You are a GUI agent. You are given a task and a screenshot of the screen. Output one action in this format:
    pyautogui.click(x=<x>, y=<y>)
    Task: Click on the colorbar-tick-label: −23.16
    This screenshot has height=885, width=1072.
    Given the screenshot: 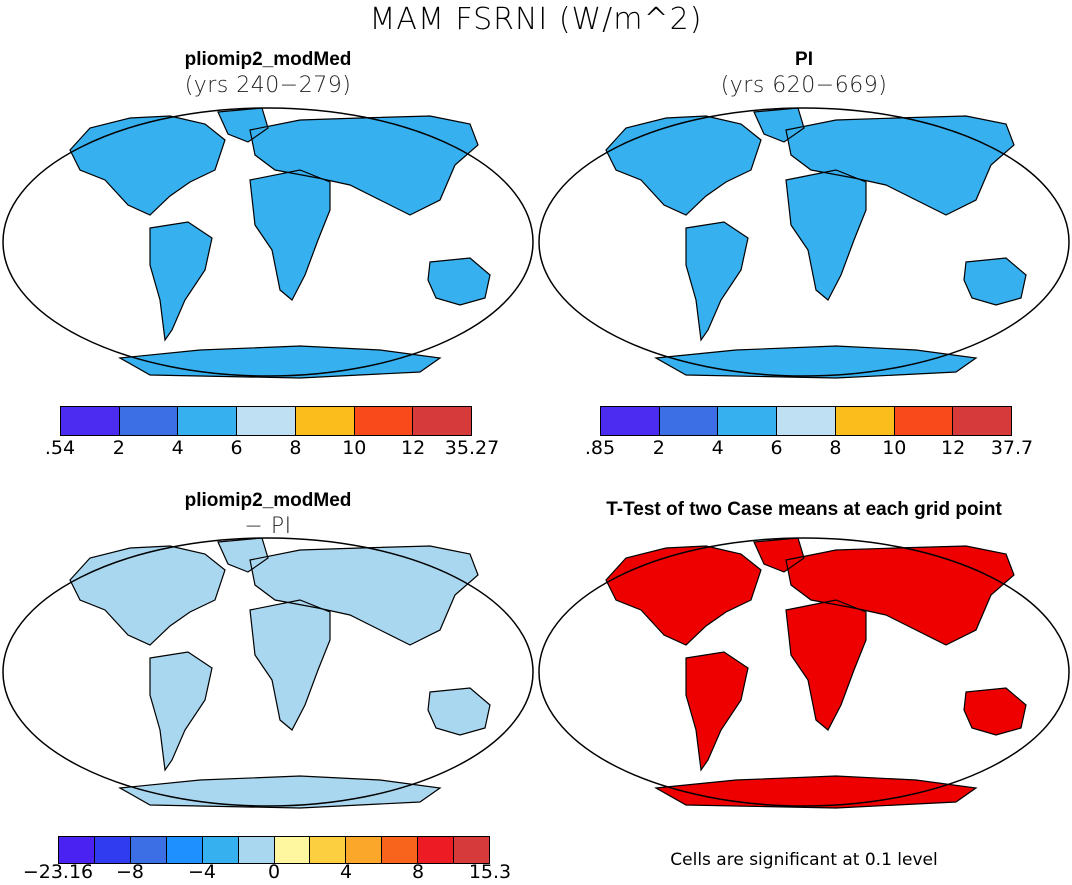 What is the action you would take?
    pyautogui.click(x=58, y=872)
    